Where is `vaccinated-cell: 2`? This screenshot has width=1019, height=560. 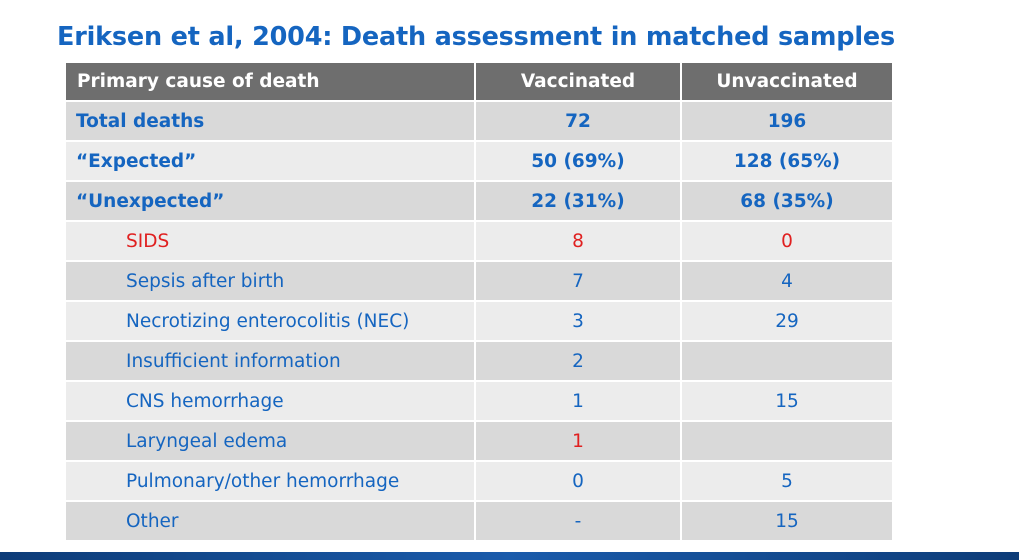 vaccinated-cell: 2 is located at coordinates (579, 362).